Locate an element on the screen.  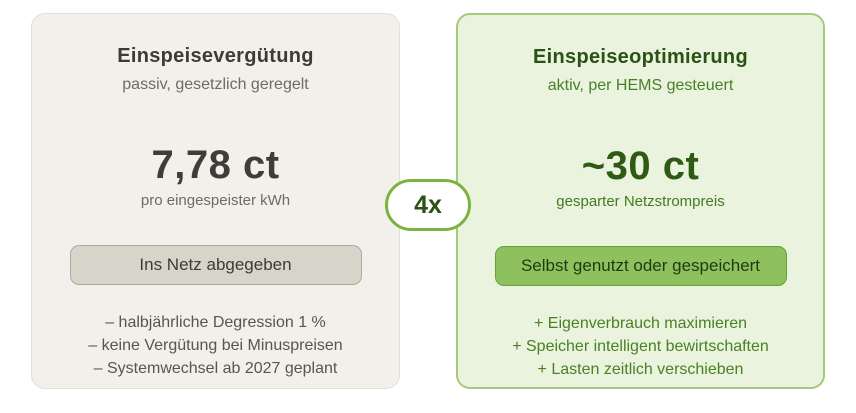
price-value: 7,78 ct is located at coordinates (215, 165).